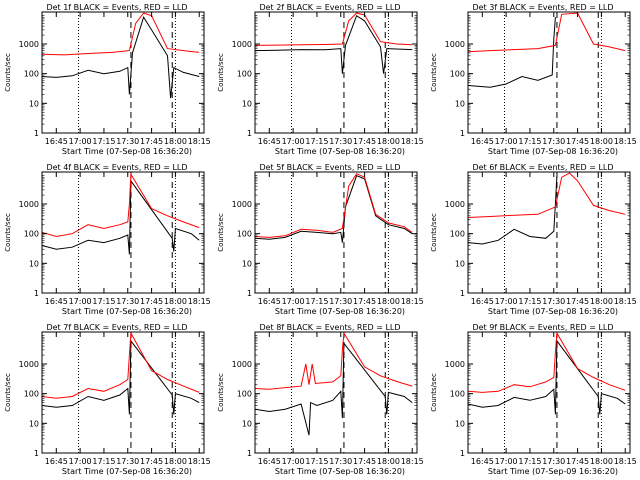  What do you see at coordinates (329, 327) in the screenshot?
I see `panel-title: Det 8f BLACK = Events, RED = LLD` at bounding box center [329, 327].